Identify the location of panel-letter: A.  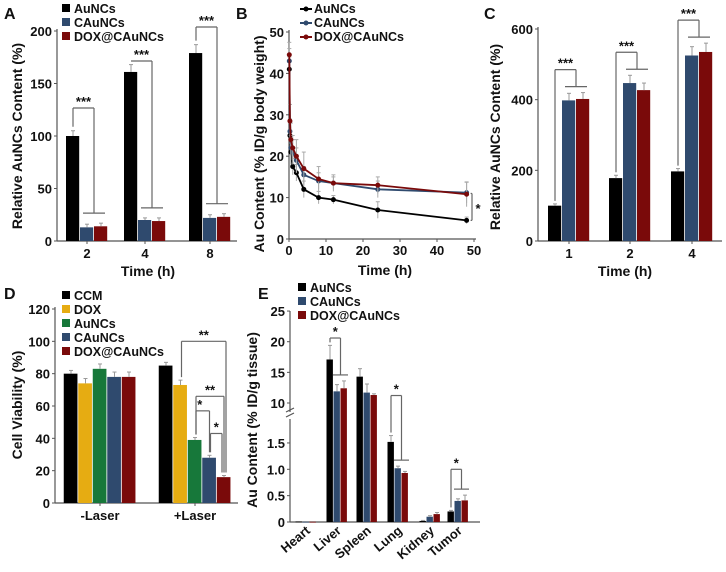
(10, 14).